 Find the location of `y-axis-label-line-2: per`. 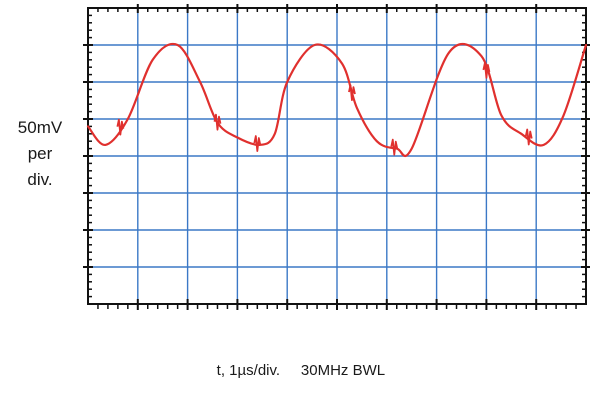

y-axis-label-line-2: per is located at coordinates (40, 153).